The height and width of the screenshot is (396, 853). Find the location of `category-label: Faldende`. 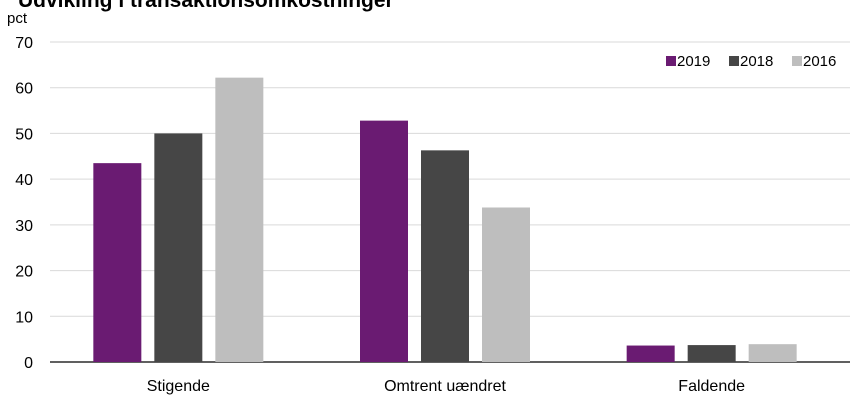

category-label: Faldende is located at coordinates (711, 386).